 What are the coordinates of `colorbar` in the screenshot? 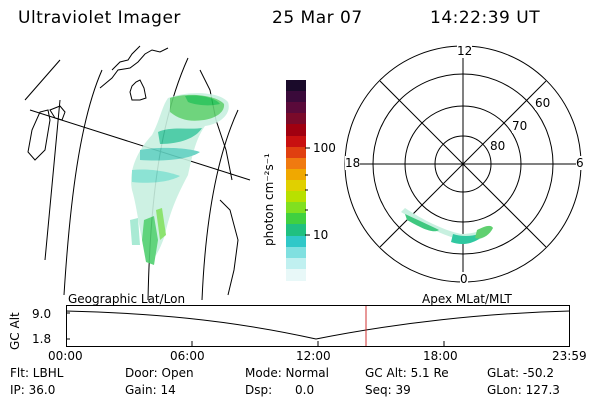 It's located at (296, 180).